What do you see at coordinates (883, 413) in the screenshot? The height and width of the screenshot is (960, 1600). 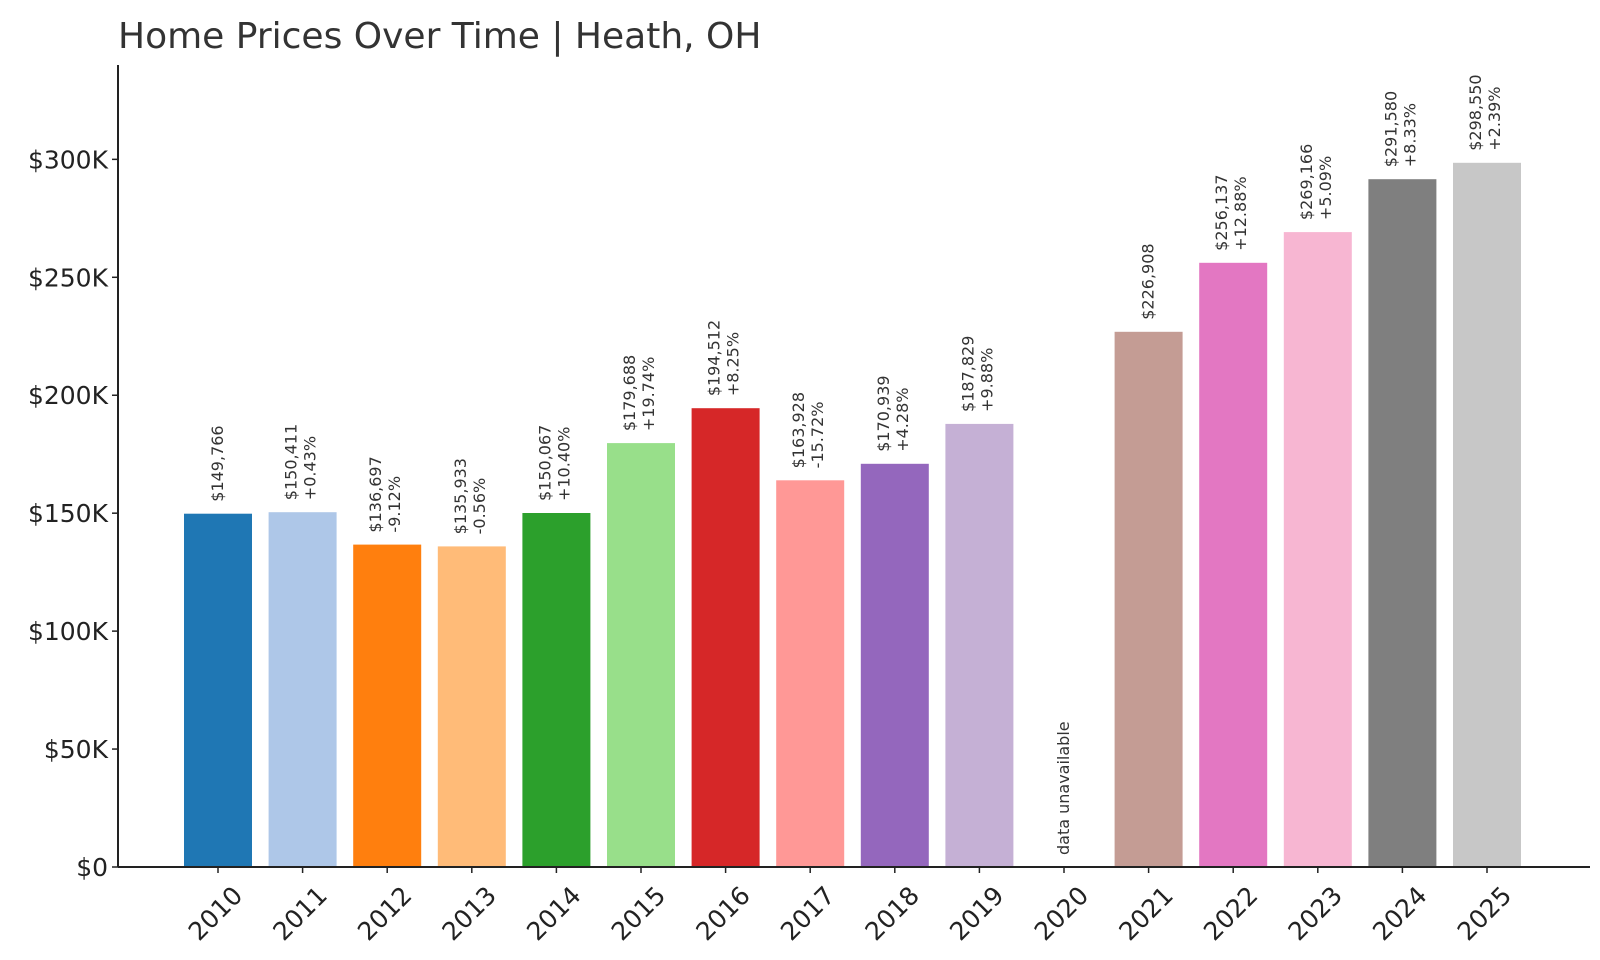 I see `value-label-2018: $170,939` at bounding box center [883, 413].